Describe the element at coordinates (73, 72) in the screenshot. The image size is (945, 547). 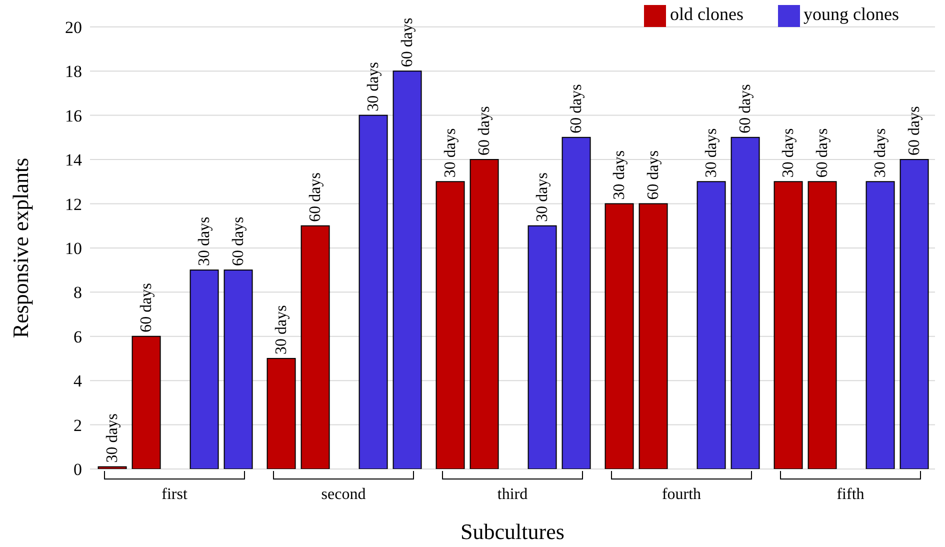
I see `y-tick-label: 18` at that location.